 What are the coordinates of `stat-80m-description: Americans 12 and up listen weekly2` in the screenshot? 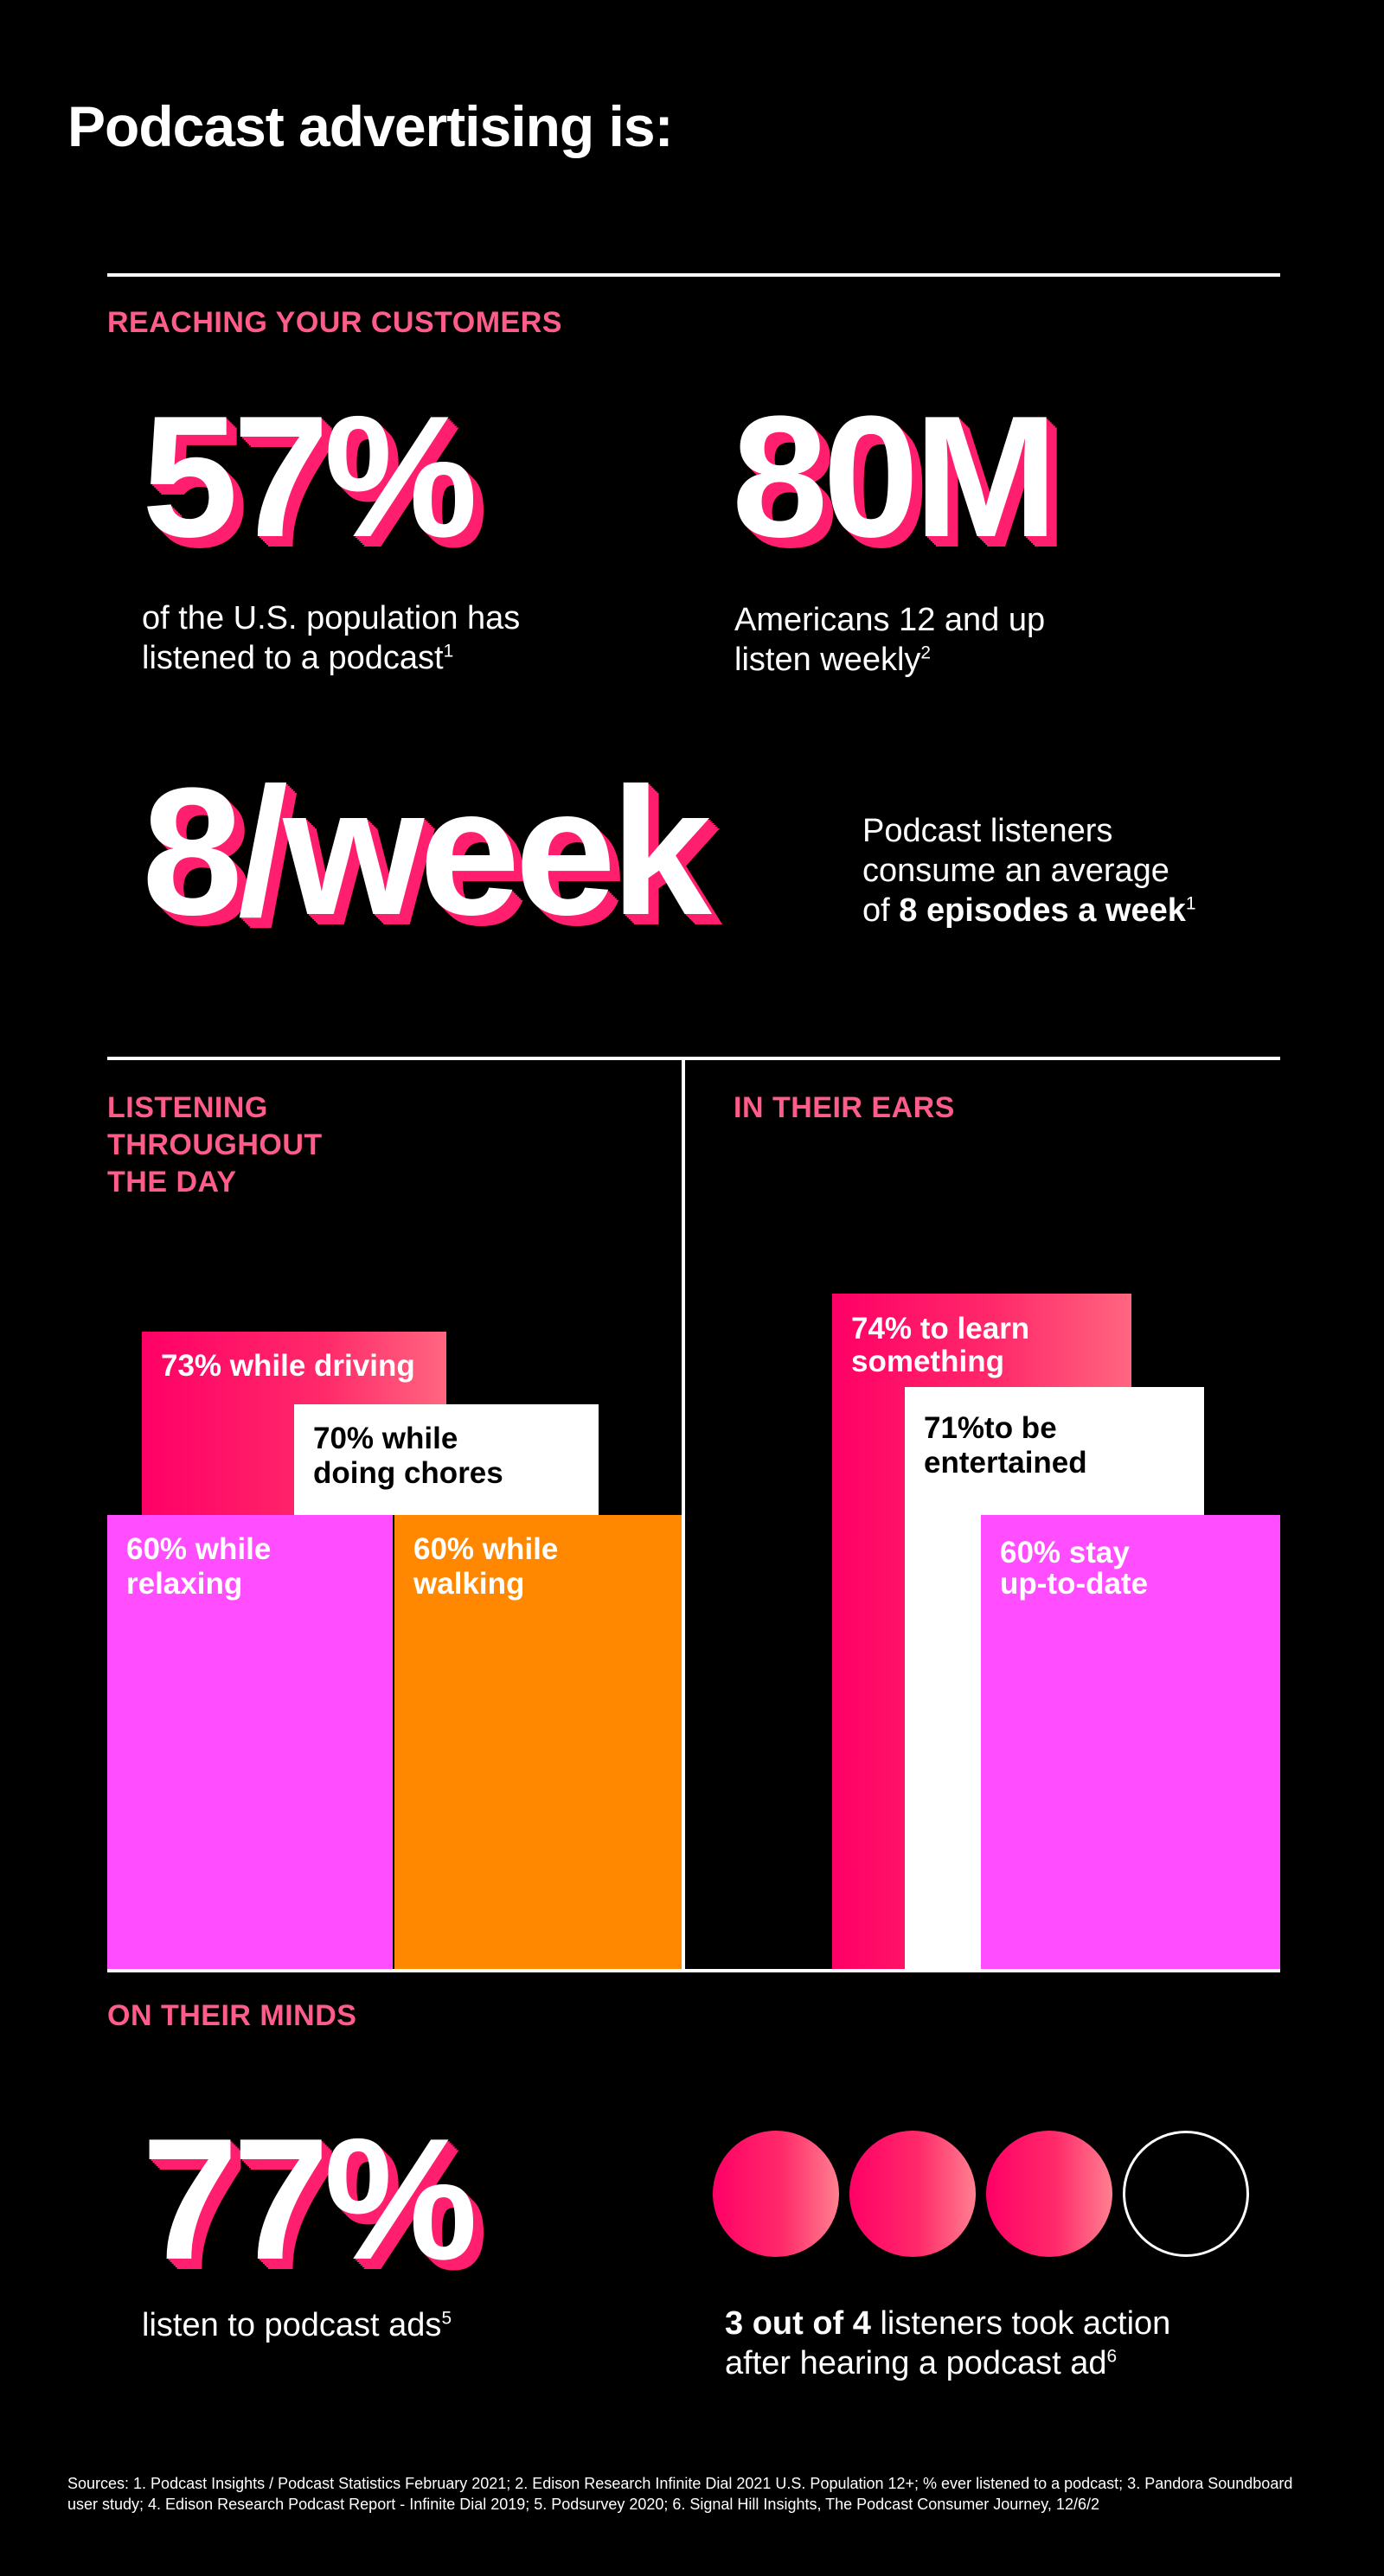 It's located at (889, 640).